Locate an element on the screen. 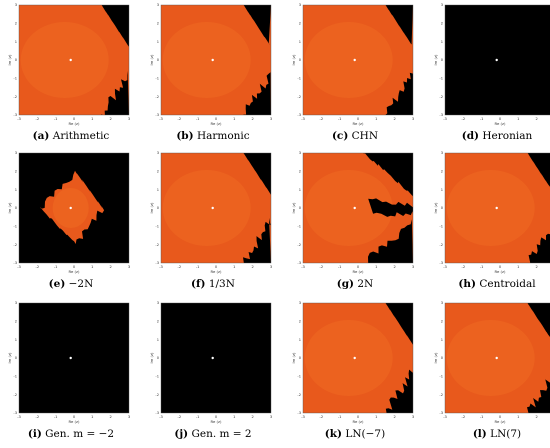  panel-caption: (c) CHN is located at coordinates (355, 136).